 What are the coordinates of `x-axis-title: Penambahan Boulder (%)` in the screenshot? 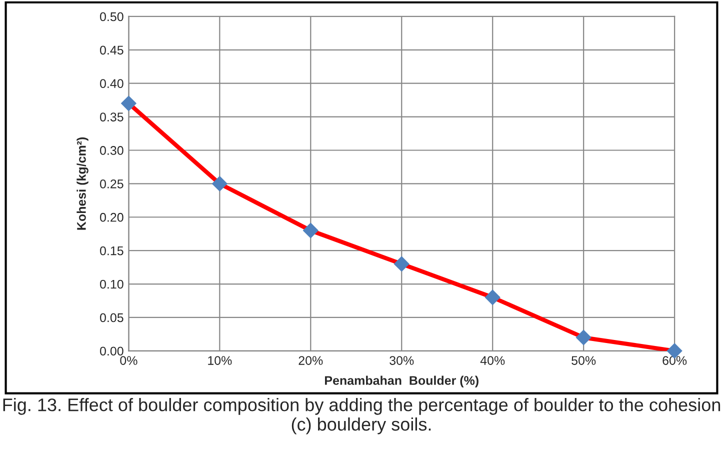 It's located at (401, 382).